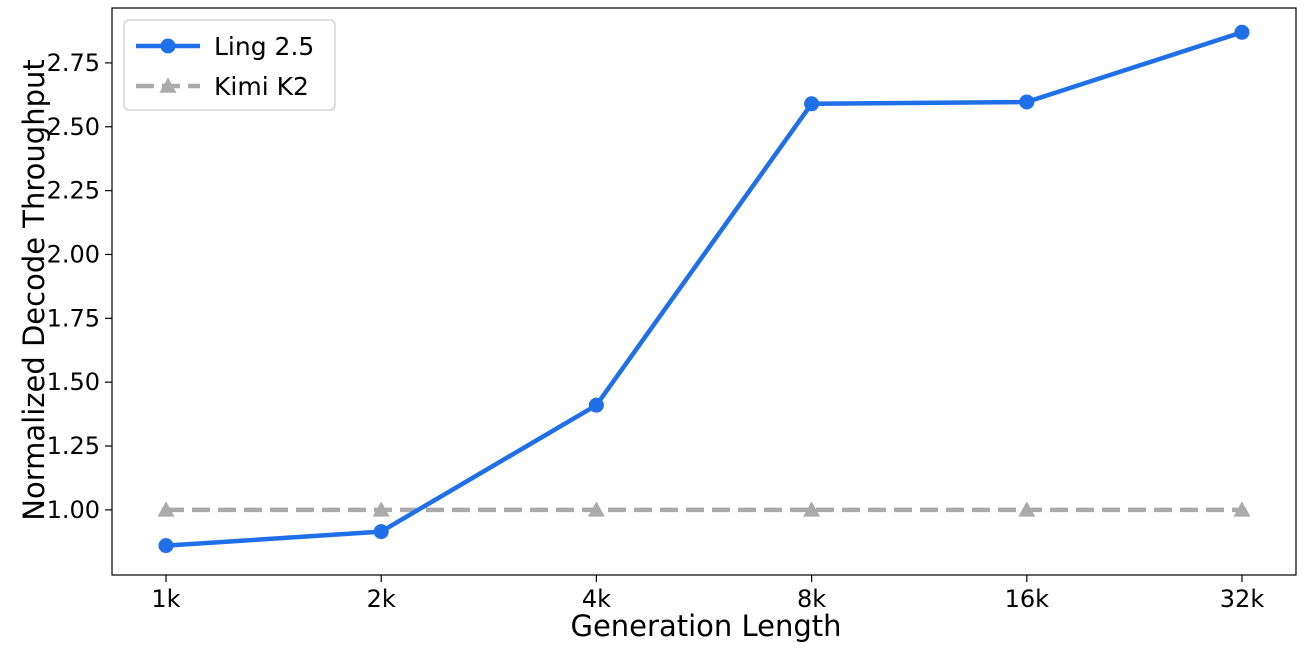 This screenshot has width=1310, height=654. Describe the element at coordinates (73, 63) in the screenshot. I see `y-tick-label: 2.75` at that location.